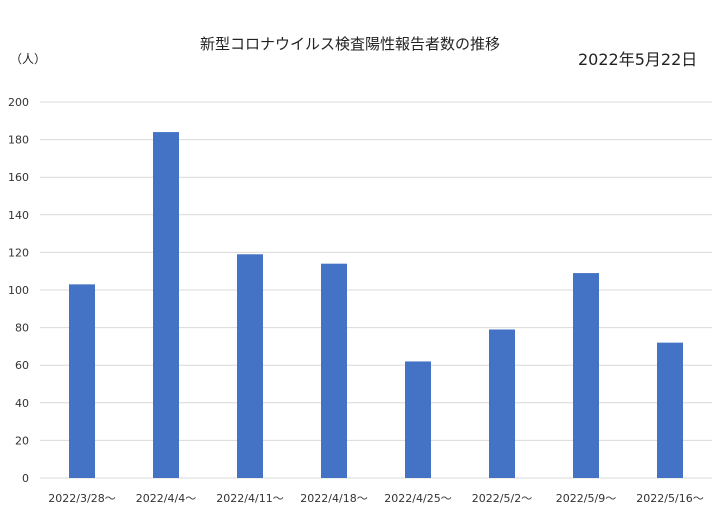  What do you see at coordinates (333, 498) in the screenshot?
I see `x-tick-label: 2022/4/18～` at bounding box center [333, 498].